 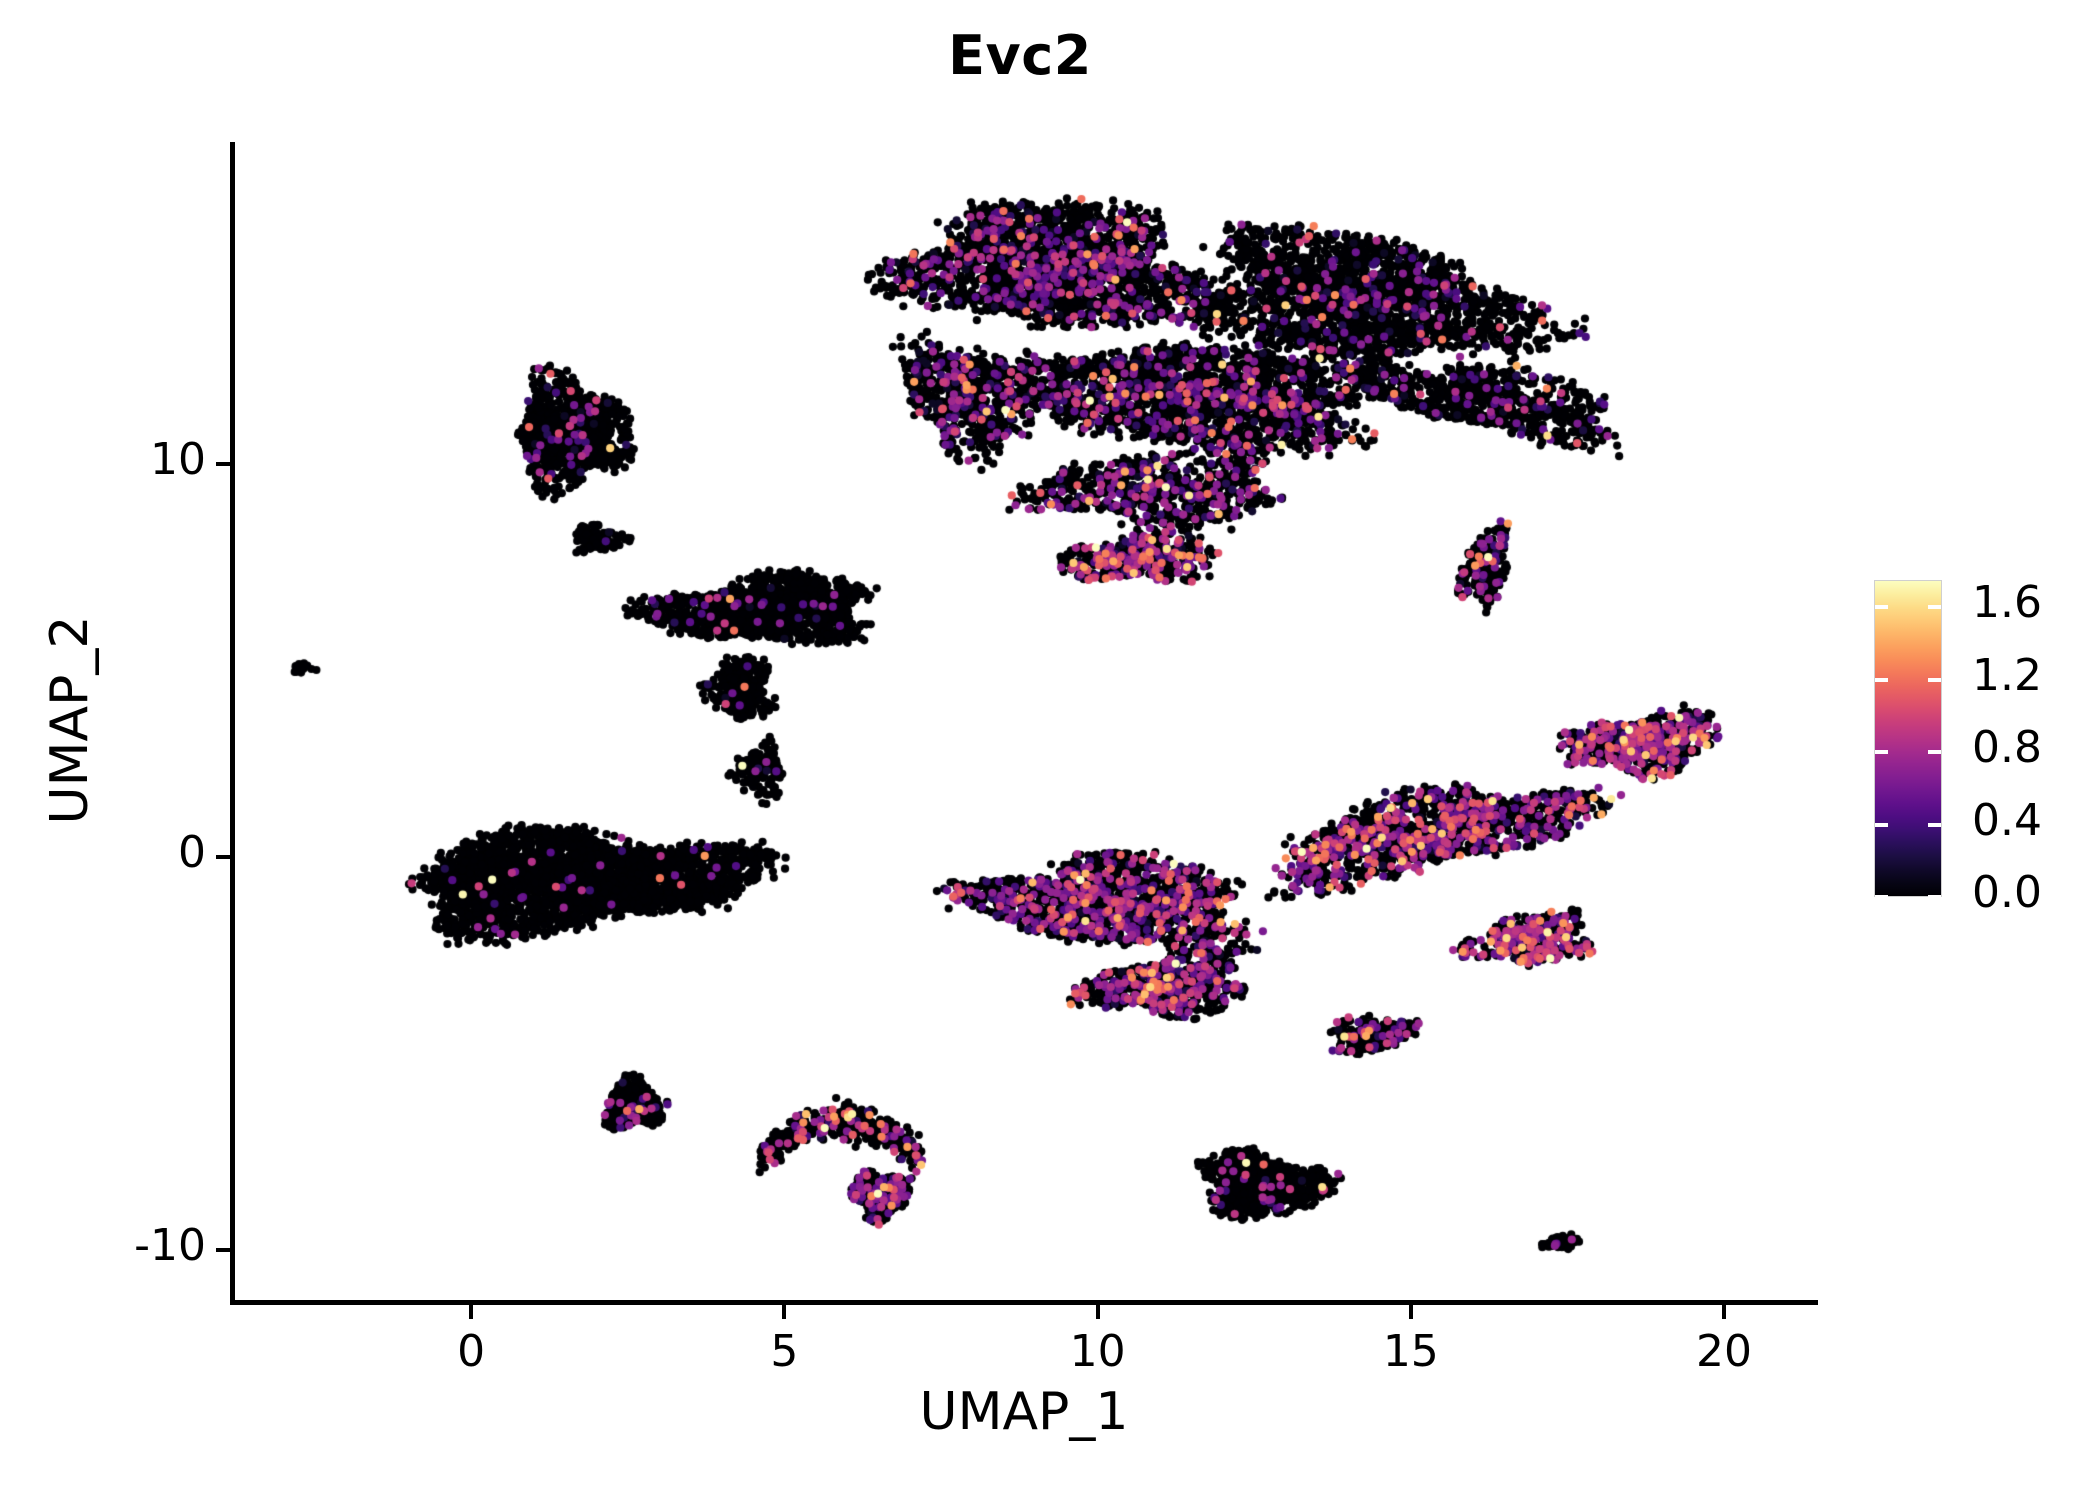 What do you see at coordinates (2007, 748) in the screenshot?
I see `colorbar-tick-label: 0.8` at bounding box center [2007, 748].